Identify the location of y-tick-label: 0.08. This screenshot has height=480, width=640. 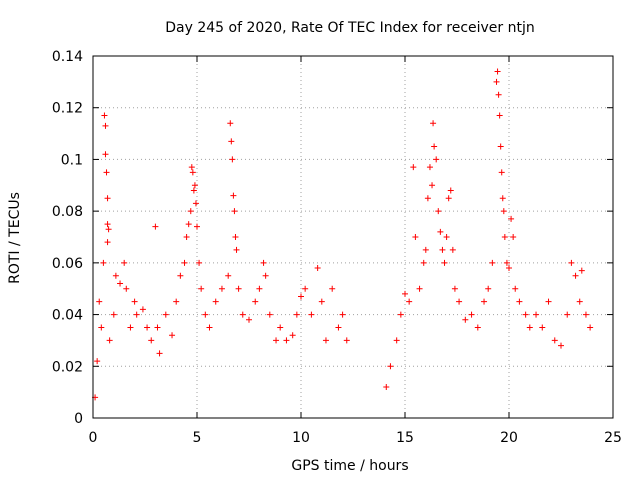
(67, 212).